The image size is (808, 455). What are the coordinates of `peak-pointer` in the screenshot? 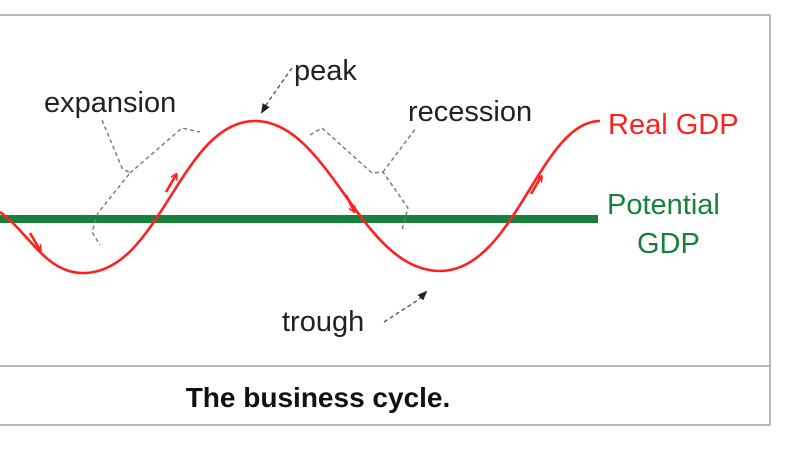 It's located at (276, 90).